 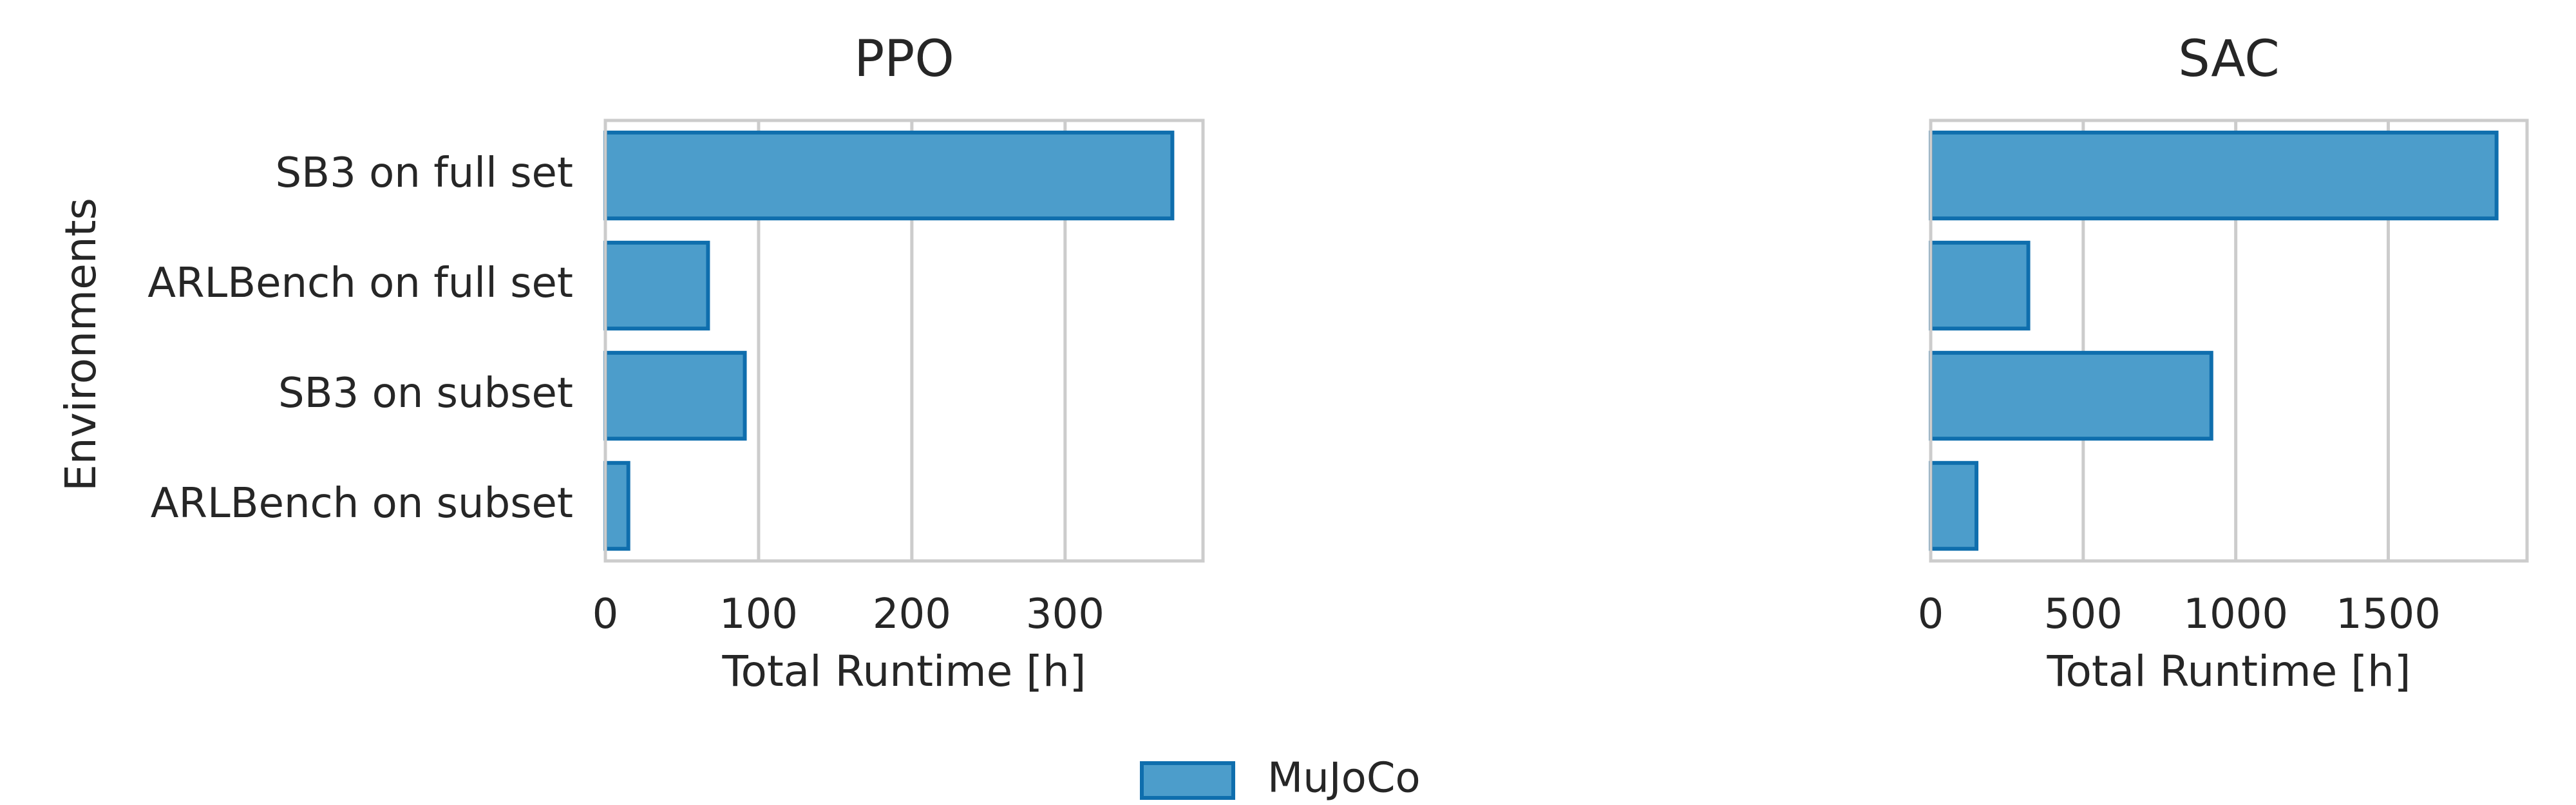 I want to click on ppo-x-tick-label: 200, so click(x=912, y=614).